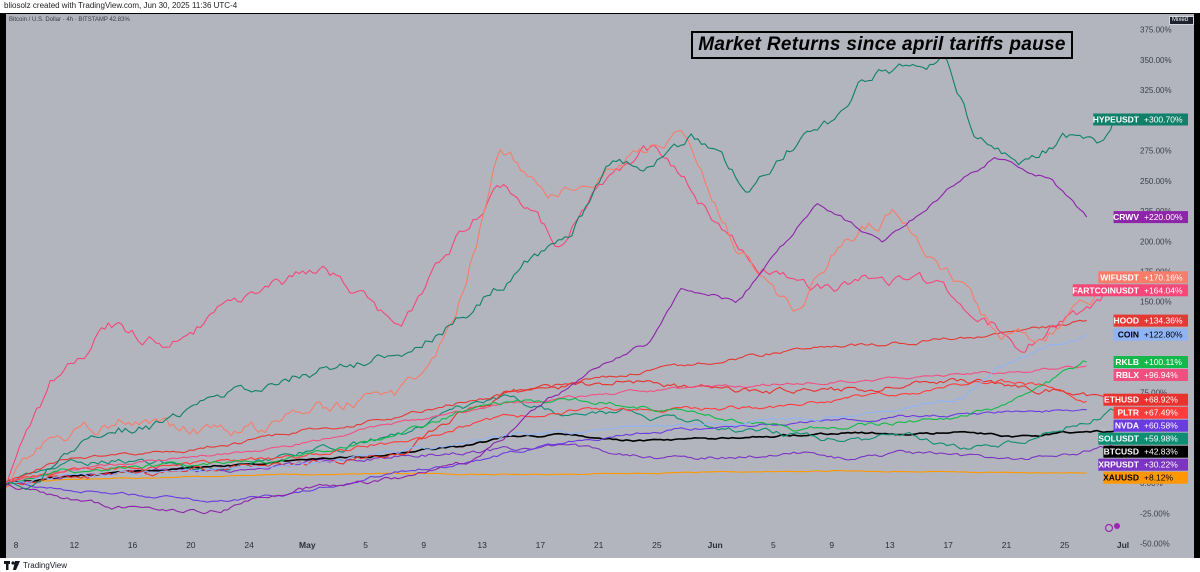 The height and width of the screenshot is (572, 1200). I want to click on x-tick-label: 16, so click(133, 545).